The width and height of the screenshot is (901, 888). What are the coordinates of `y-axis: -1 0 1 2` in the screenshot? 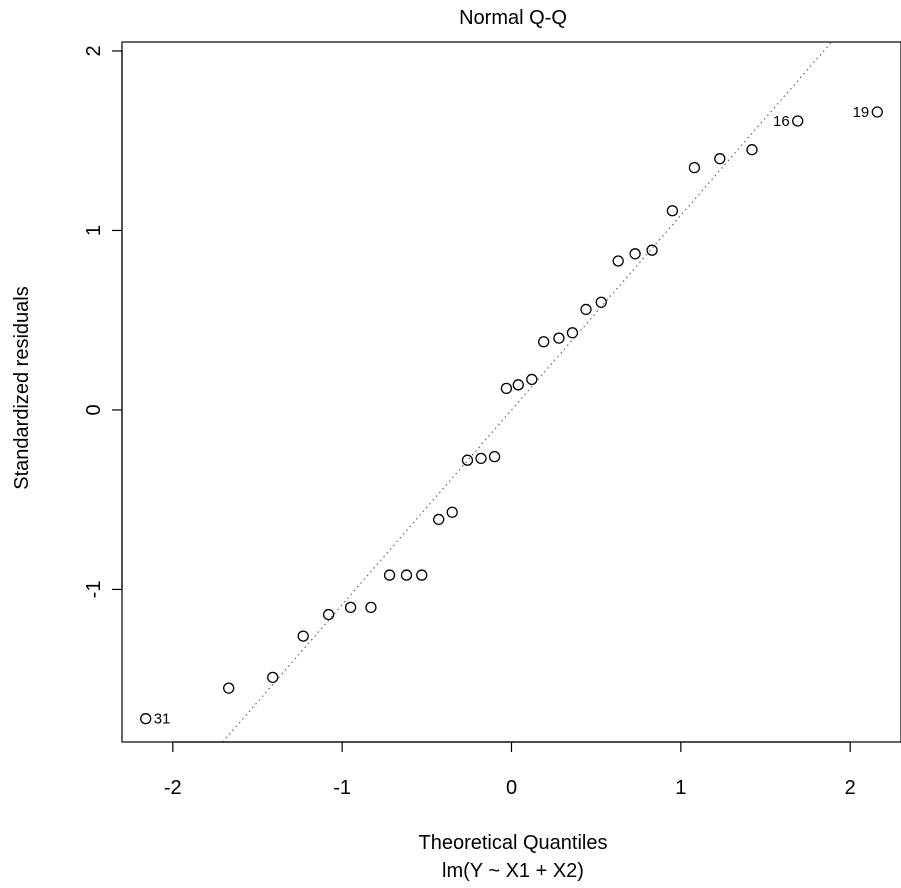 It's located at (103, 322).